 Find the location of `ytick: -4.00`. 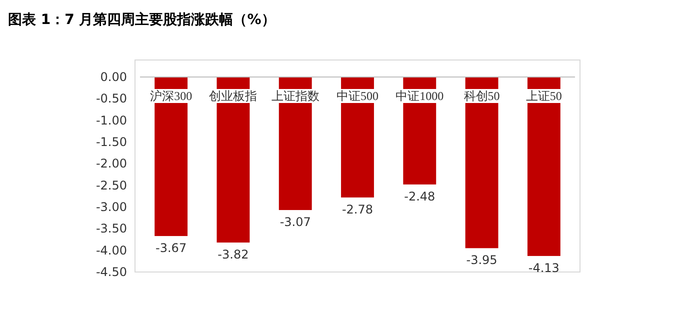

ytick: -4.00 is located at coordinates (111, 250).